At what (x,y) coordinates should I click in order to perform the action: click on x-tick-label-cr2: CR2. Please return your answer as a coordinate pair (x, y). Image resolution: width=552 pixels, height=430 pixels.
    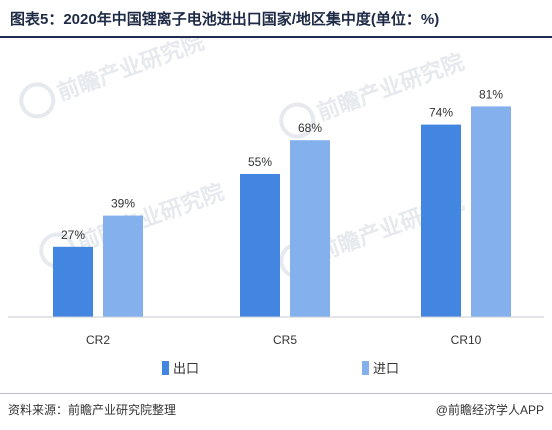
    Looking at the image, I should click on (98, 340).